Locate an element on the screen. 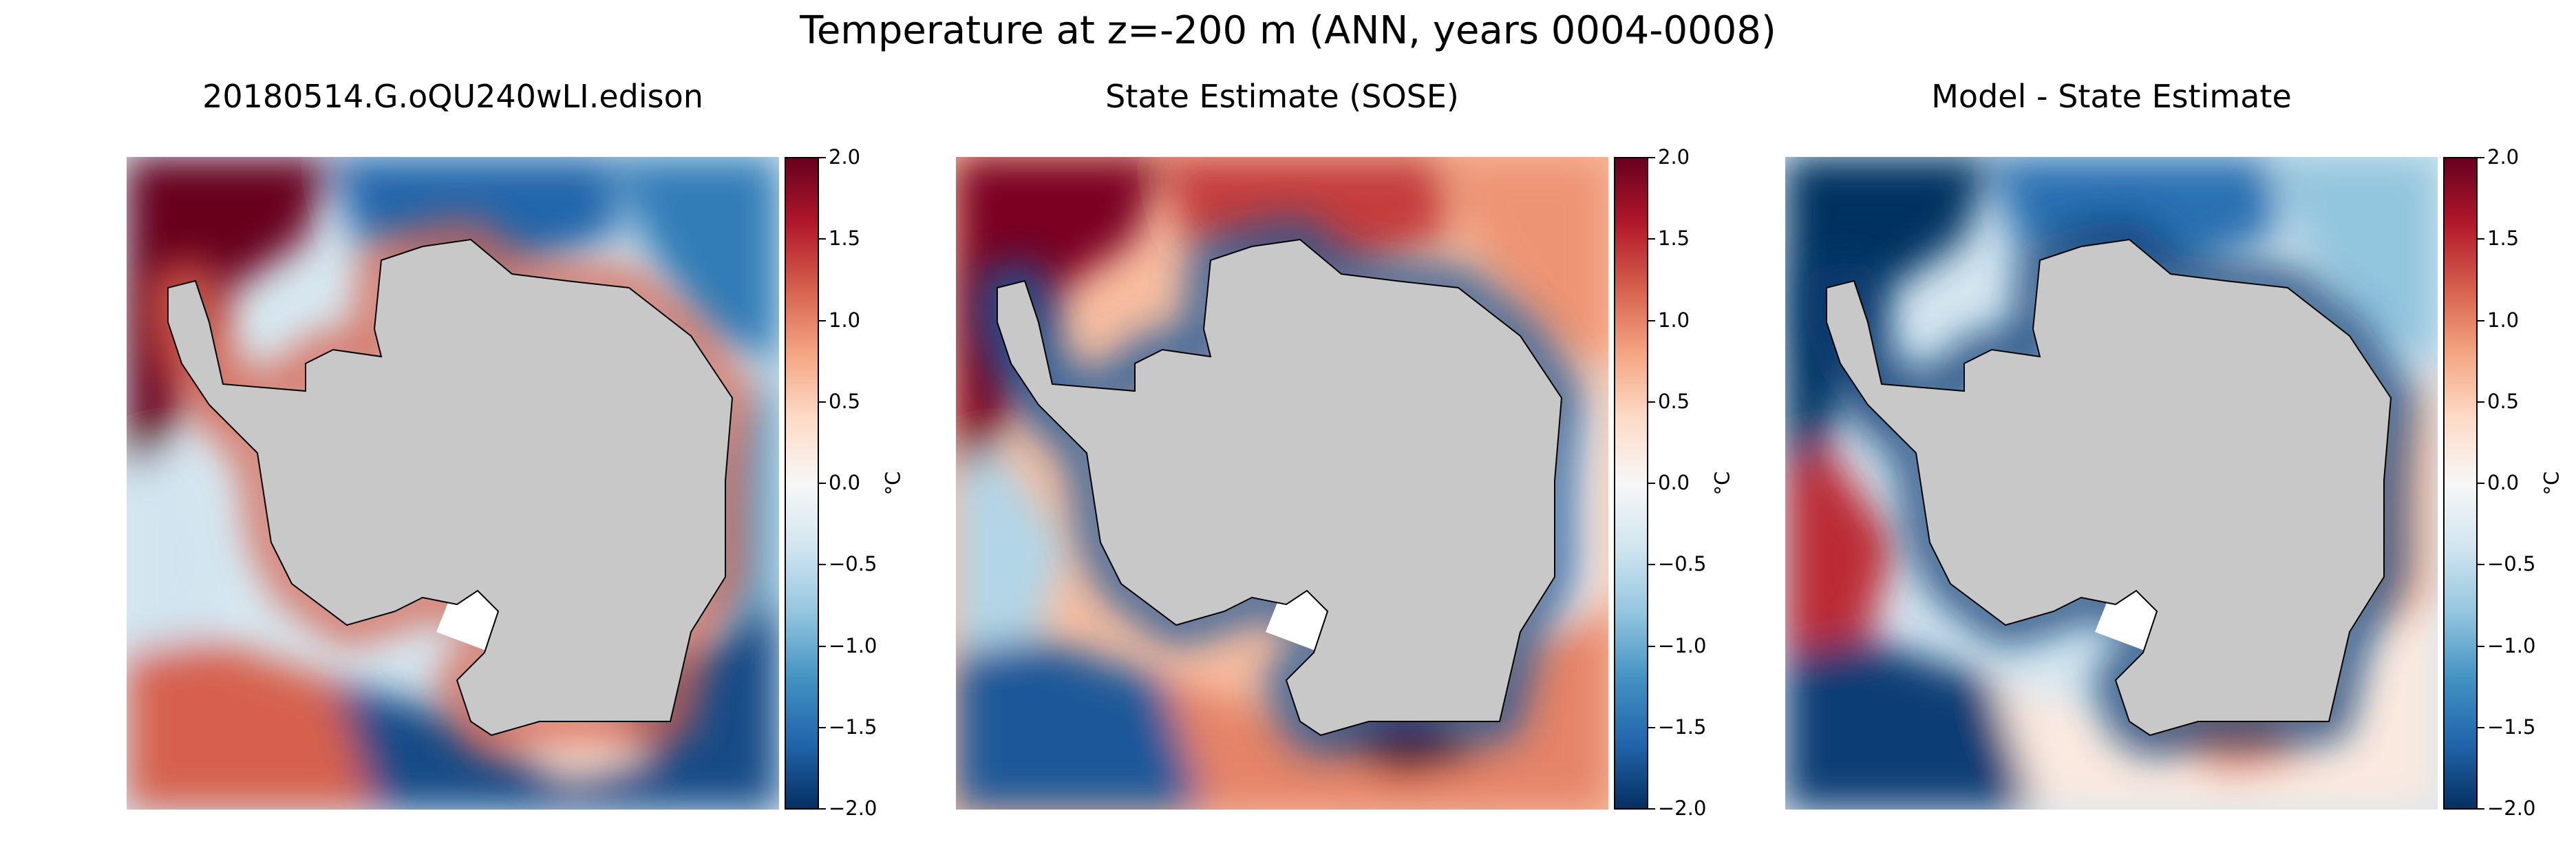 This screenshot has width=2576, height=855. colorbar-difference is located at coordinates (2460, 483).